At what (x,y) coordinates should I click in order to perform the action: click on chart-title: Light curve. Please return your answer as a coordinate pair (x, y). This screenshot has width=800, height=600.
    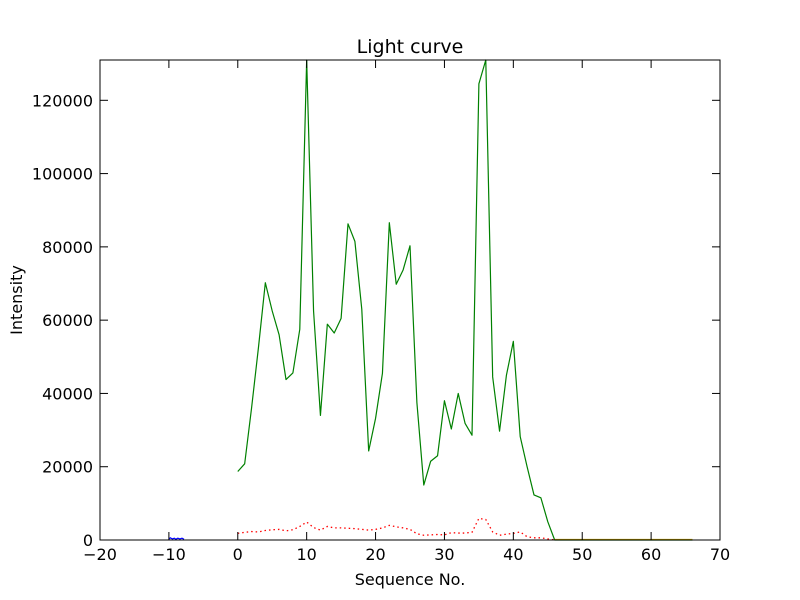
    Looking at the image, I should click on (410, 47).